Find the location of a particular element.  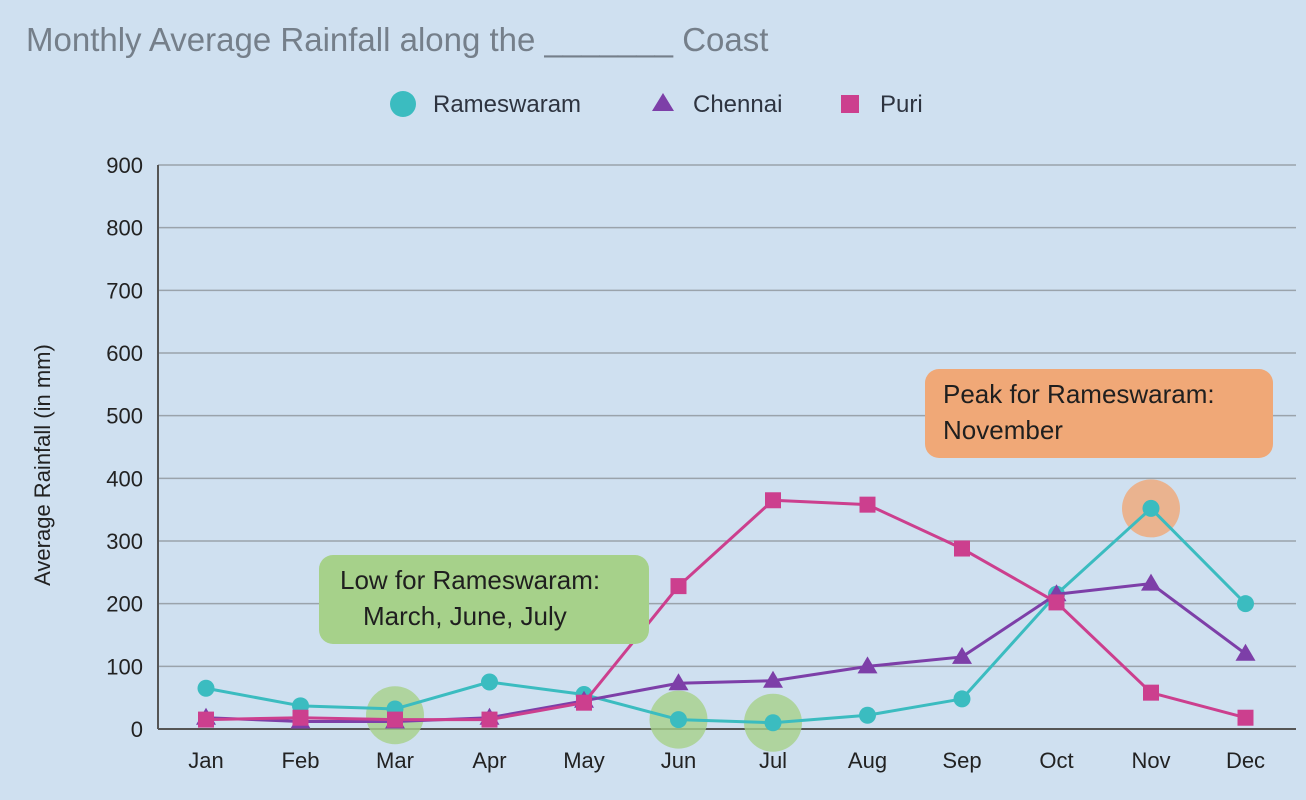

point-chennai-jun is located at coordinates (678, 682).